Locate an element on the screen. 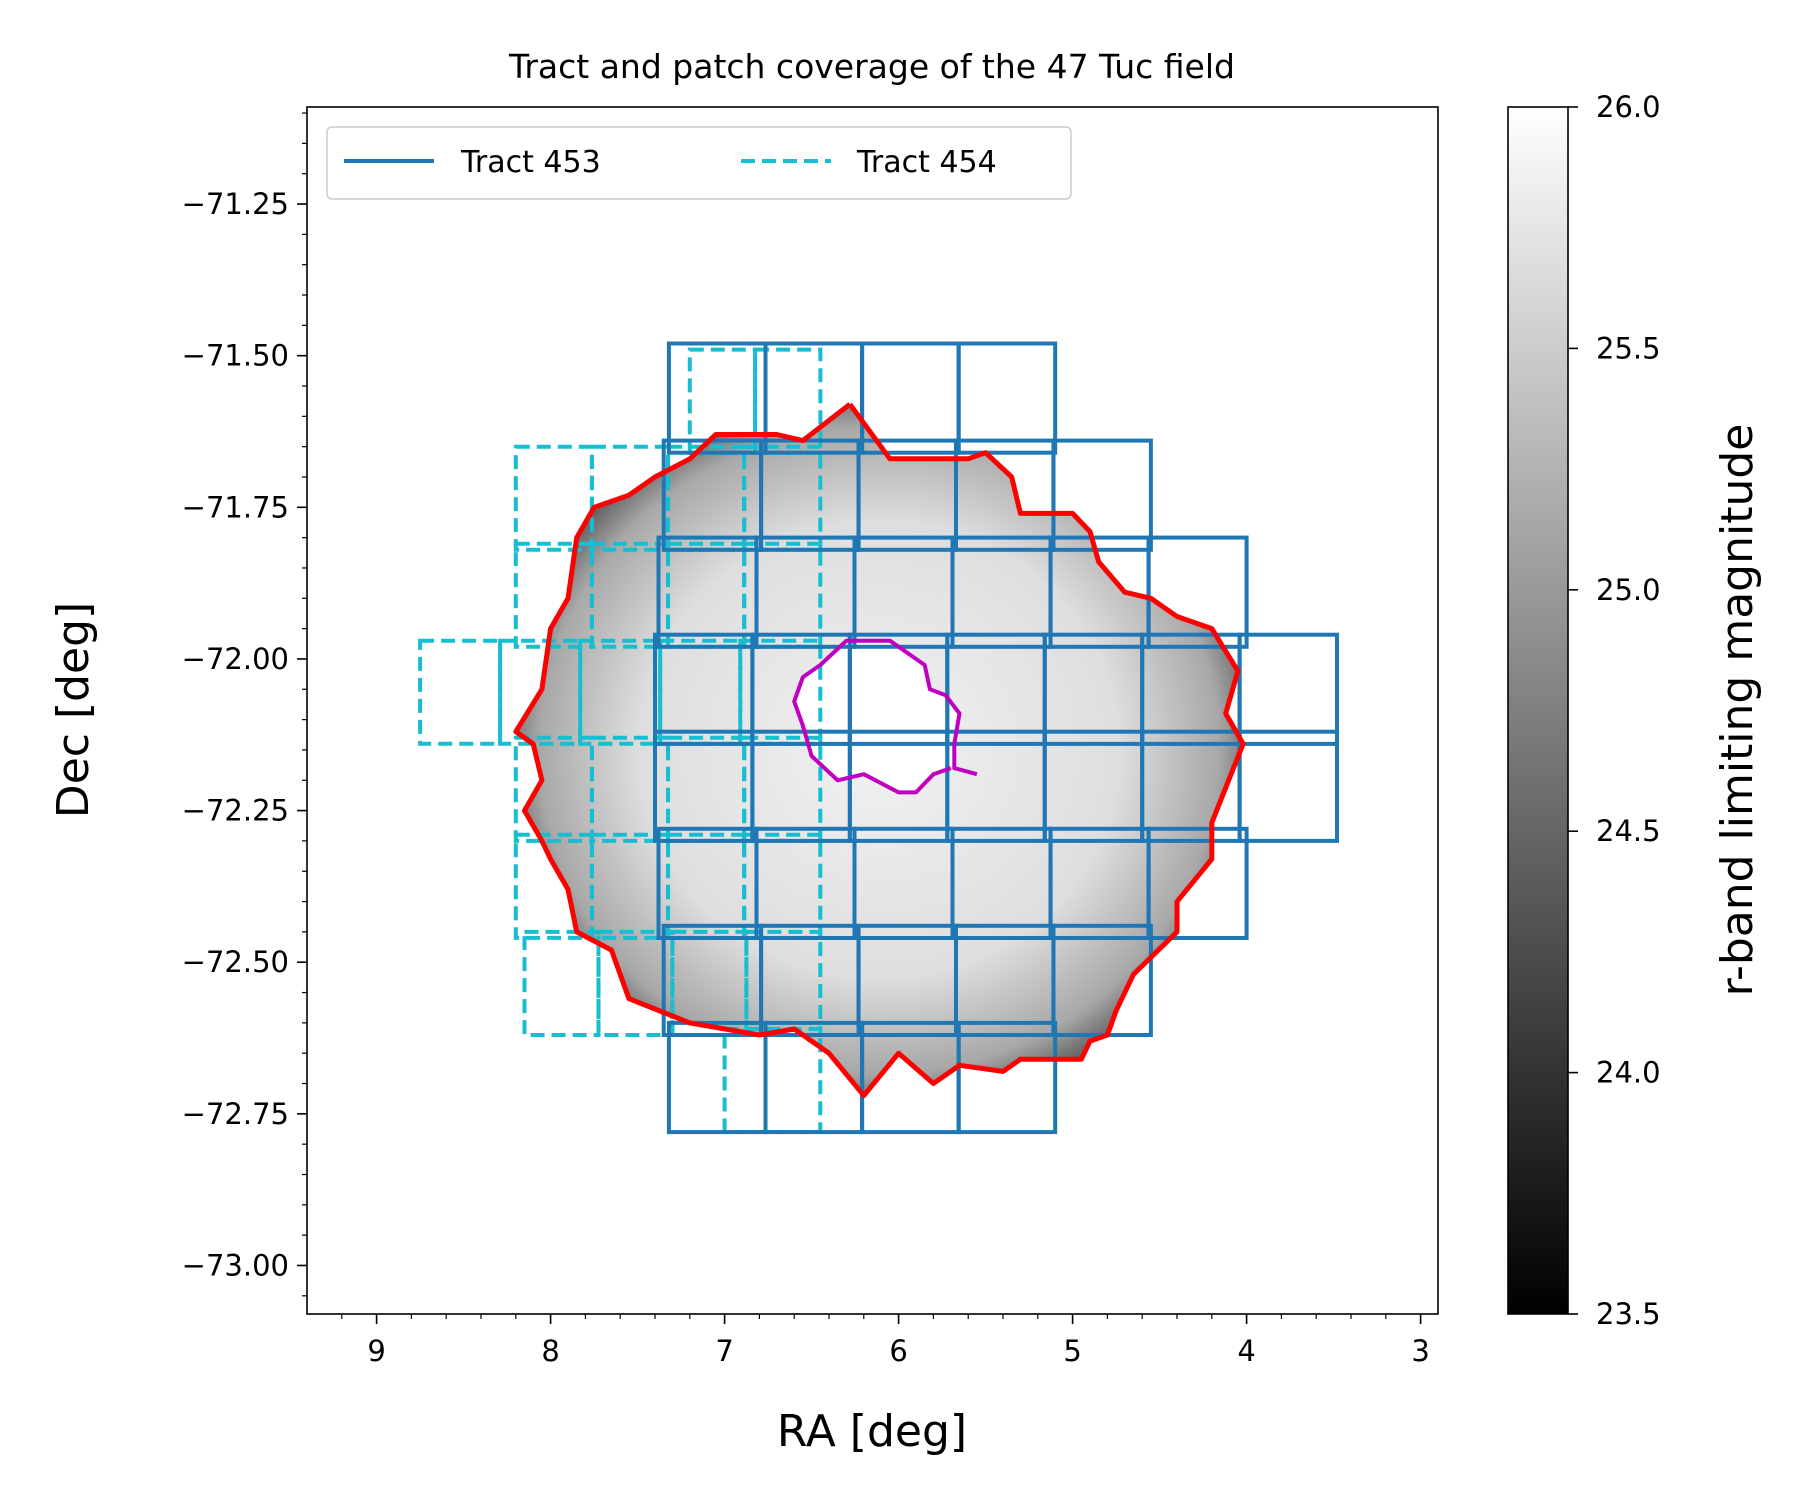 The height and width of the screenshot is (1500, 1800). x-tick-label-1: 8 is located at coordinates (550, 1351).